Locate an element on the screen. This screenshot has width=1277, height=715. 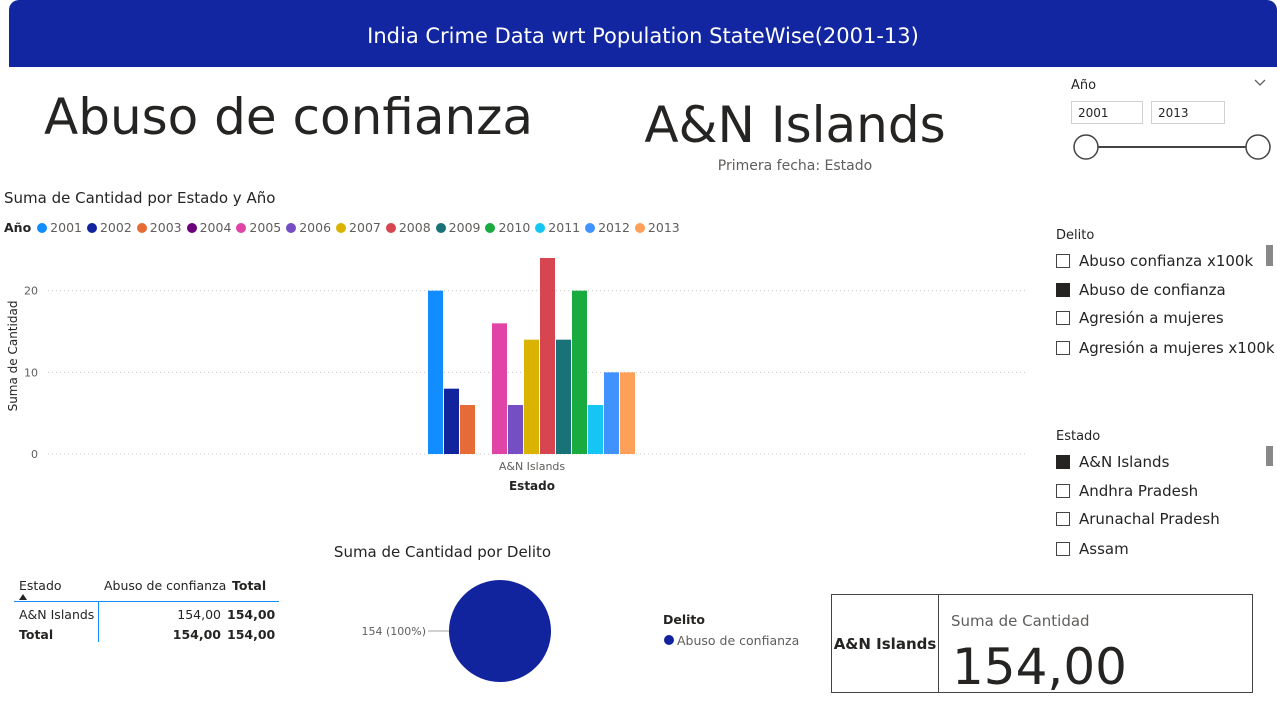
bar-2002 is located at coordinates (451, 421).